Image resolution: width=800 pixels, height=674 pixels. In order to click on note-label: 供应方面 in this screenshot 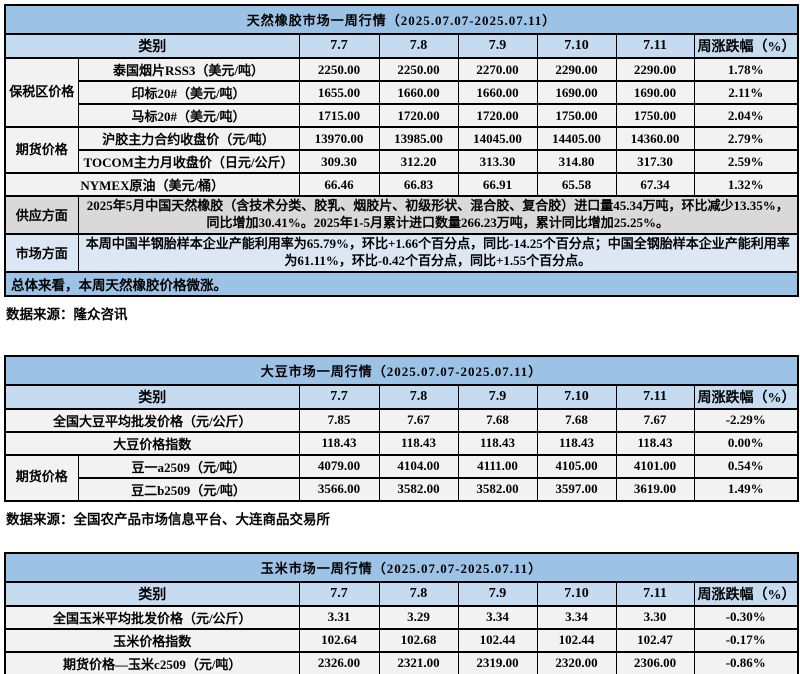, I will do `click(41, 215)`.